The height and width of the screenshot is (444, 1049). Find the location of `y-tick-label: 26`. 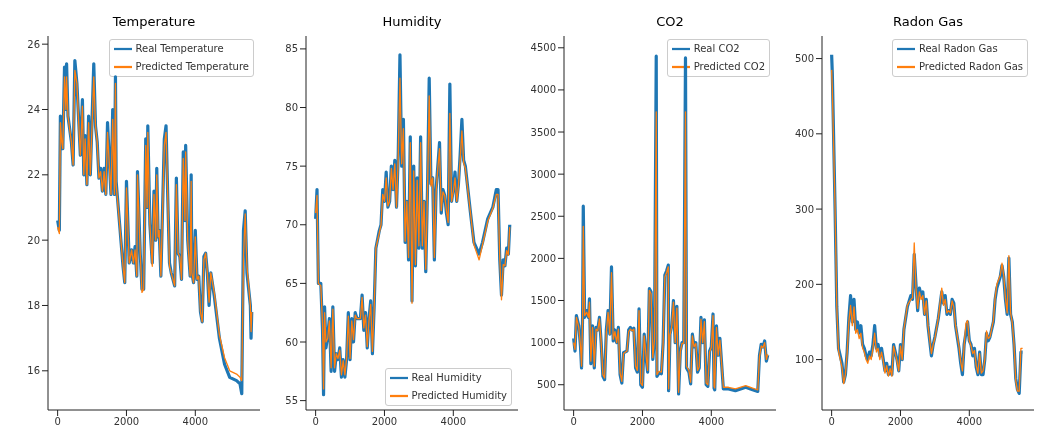

y-tick-label: 26 is located at coordinates (33, 44).